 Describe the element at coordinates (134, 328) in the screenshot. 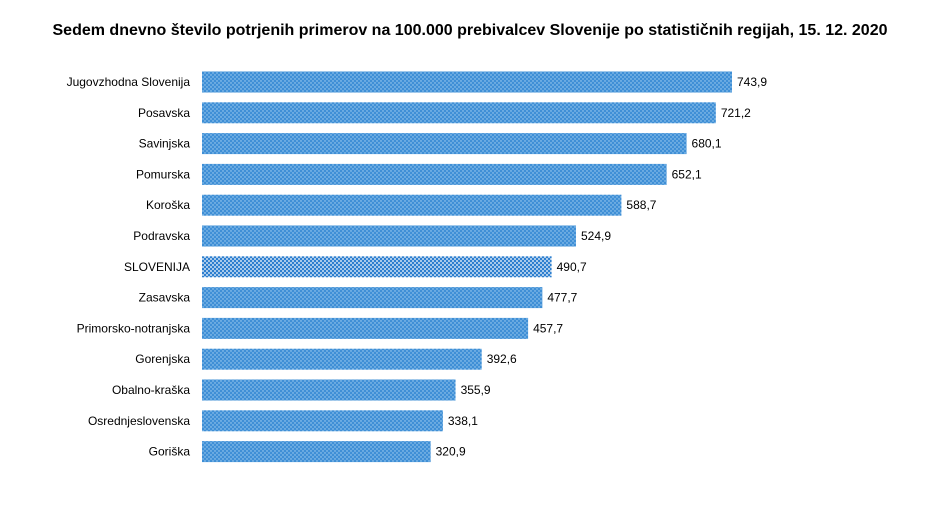

I see `category-label: Primorsko-notranjska` at that location.